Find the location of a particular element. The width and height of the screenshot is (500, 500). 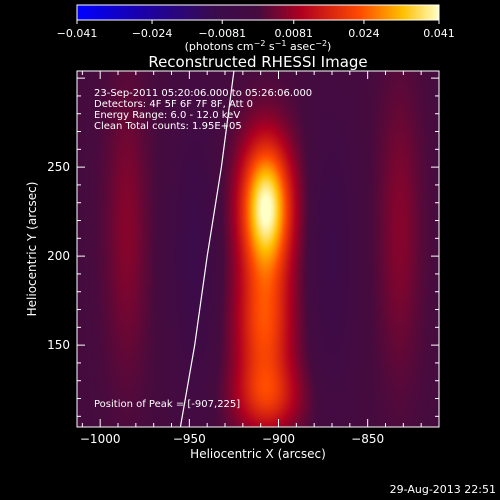

x-tick-label: −950 is located at coordinates (189, 439).